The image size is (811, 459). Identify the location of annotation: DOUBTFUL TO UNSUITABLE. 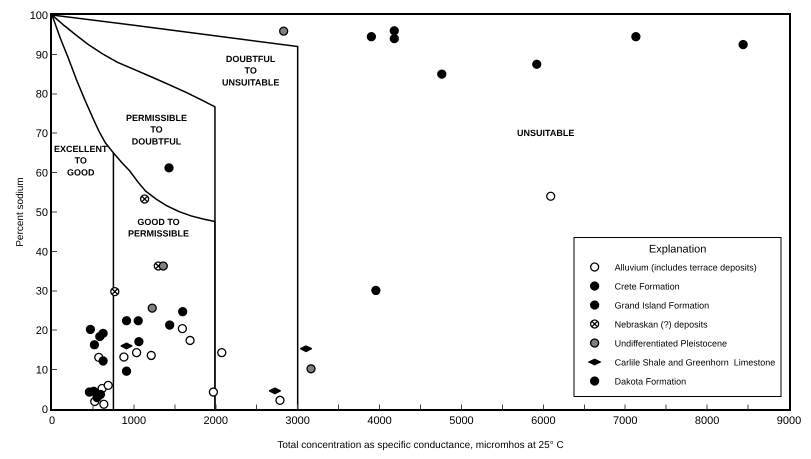
(251, 71).